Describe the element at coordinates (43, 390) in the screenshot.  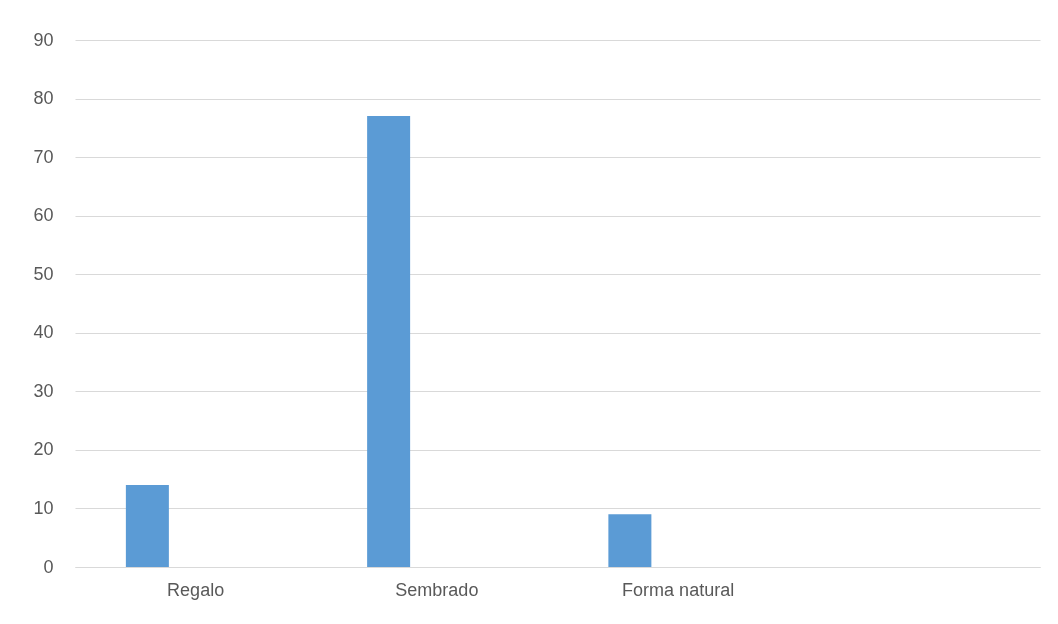
I see `y-tick-label: 30` at that location.